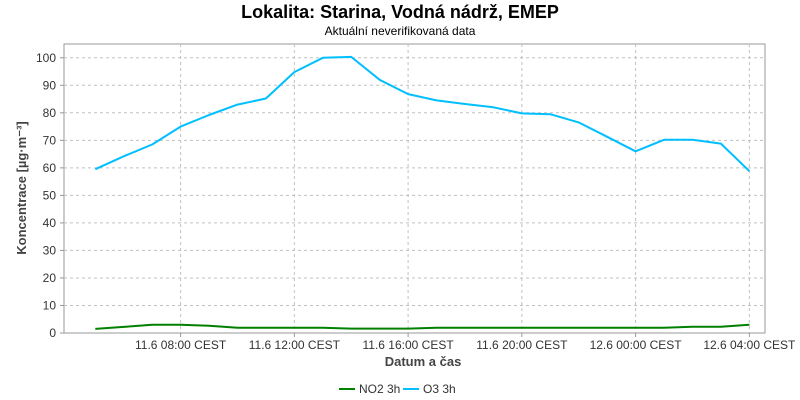  I want to click on x-tick-label: 12.6 04:00 CEST, so click(749, 345).